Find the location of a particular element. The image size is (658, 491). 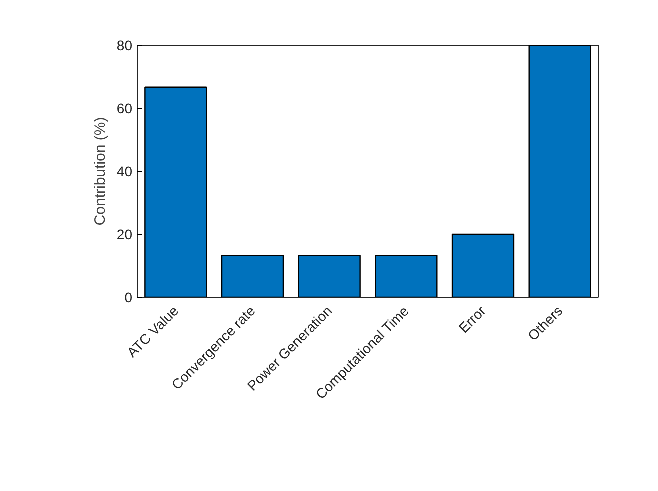

y-axis-title: Contribution (%) is located at coordinates (100, 171).